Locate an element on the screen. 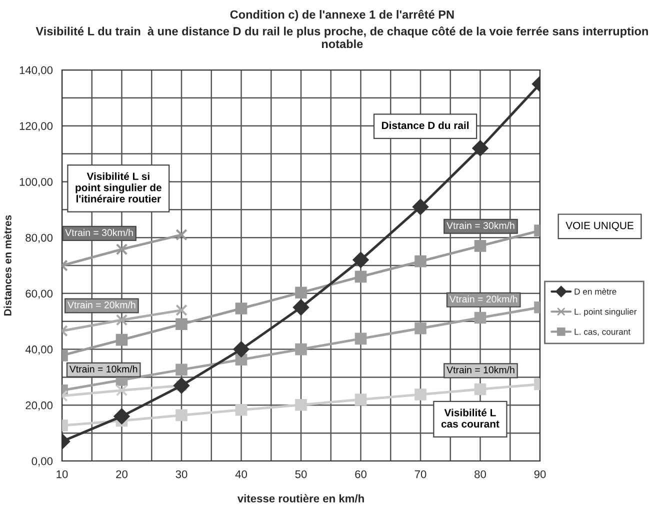 This screenshot has height=513, width=658. x-tick-label: 70 is located at coordinates (420, 474).